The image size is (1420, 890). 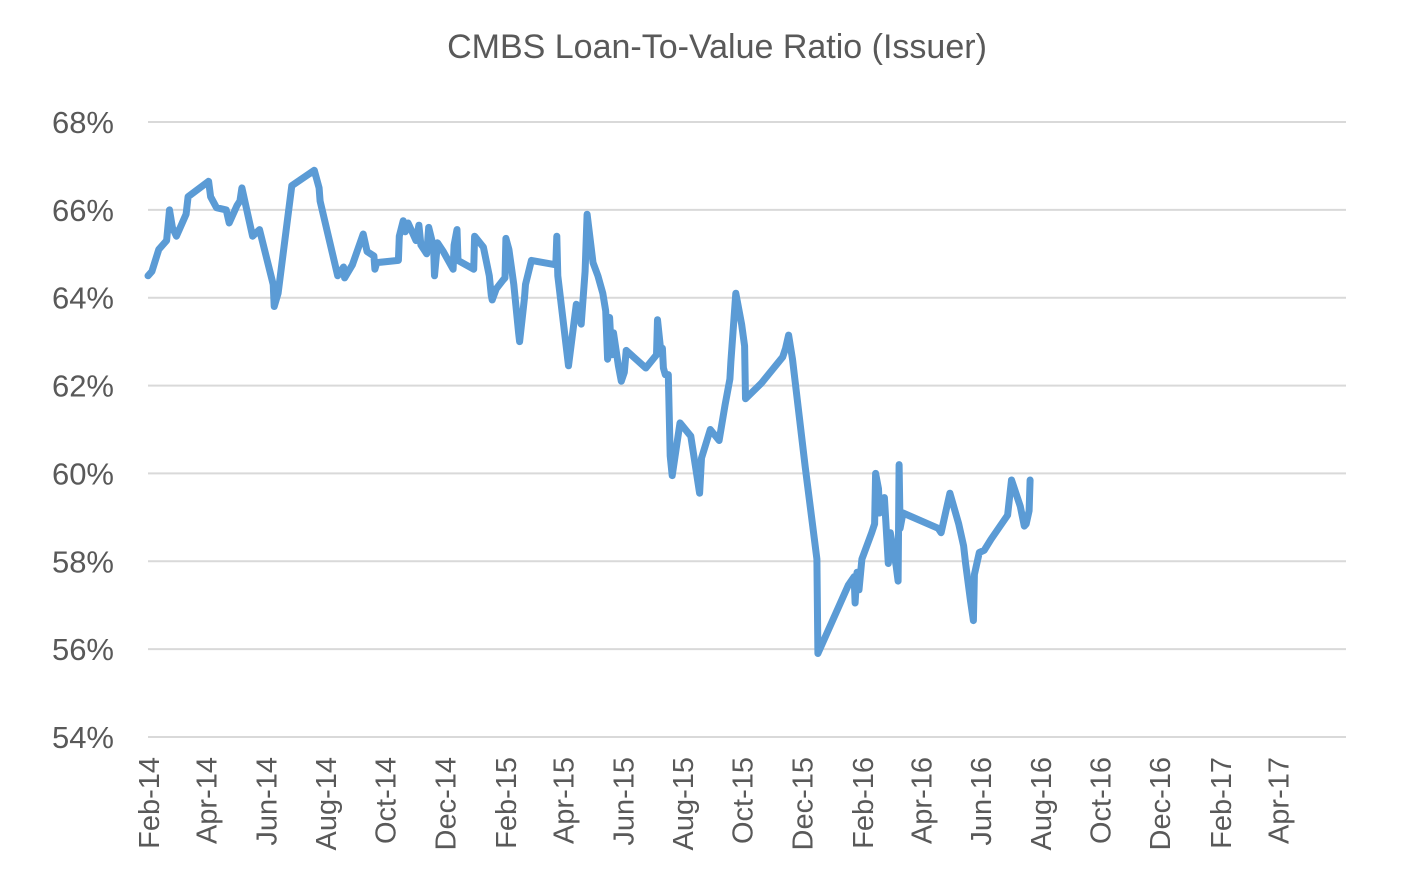 What do you see at coordinates (1161, 804) in the screenshot?
I see `x-tick-label: Dec-16` at bounding box center [1161, 804].